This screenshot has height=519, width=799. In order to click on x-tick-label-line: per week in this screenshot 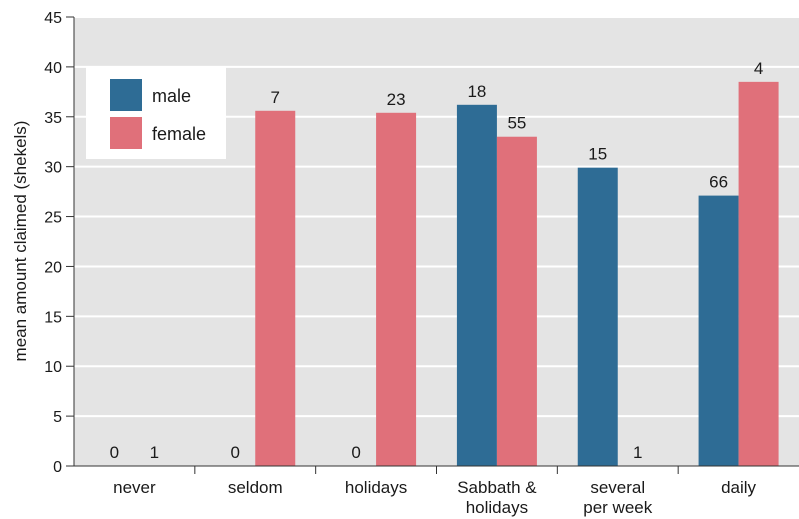, I will do `click(617, 507)`.